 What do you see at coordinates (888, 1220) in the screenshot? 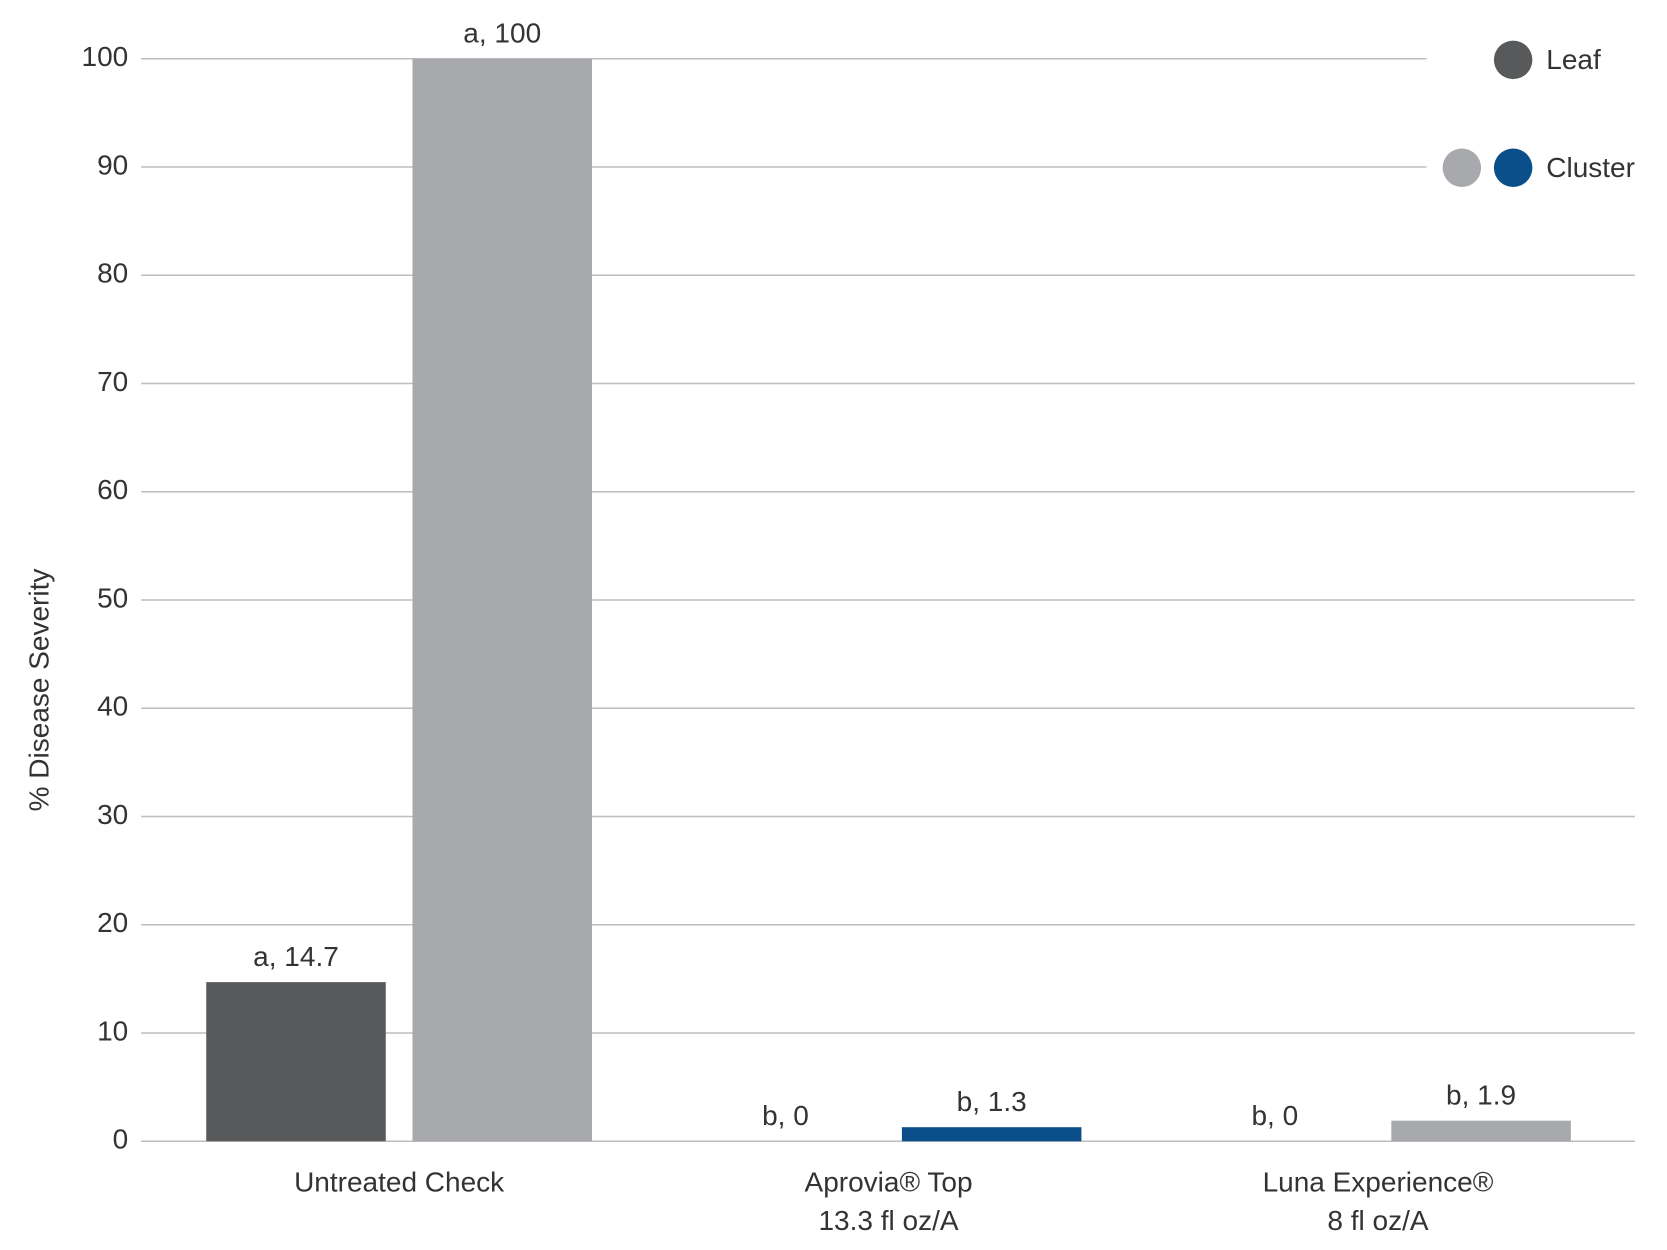
I see `x-tick-label: 13.3 fl oz/A` at bounding box center [888, 1220].